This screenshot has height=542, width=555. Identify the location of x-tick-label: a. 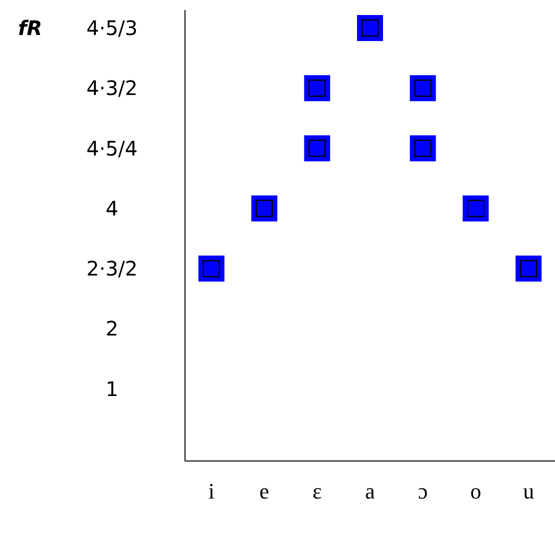
(370, 491).